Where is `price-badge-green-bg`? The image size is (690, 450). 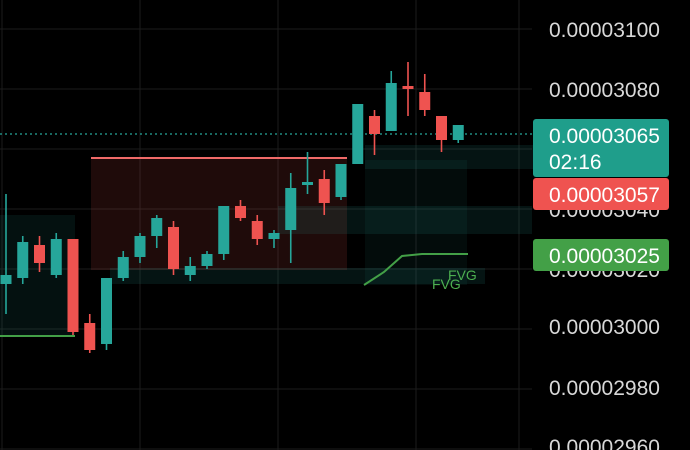 price-badge-green-bg is located at coordinates (601, 255).